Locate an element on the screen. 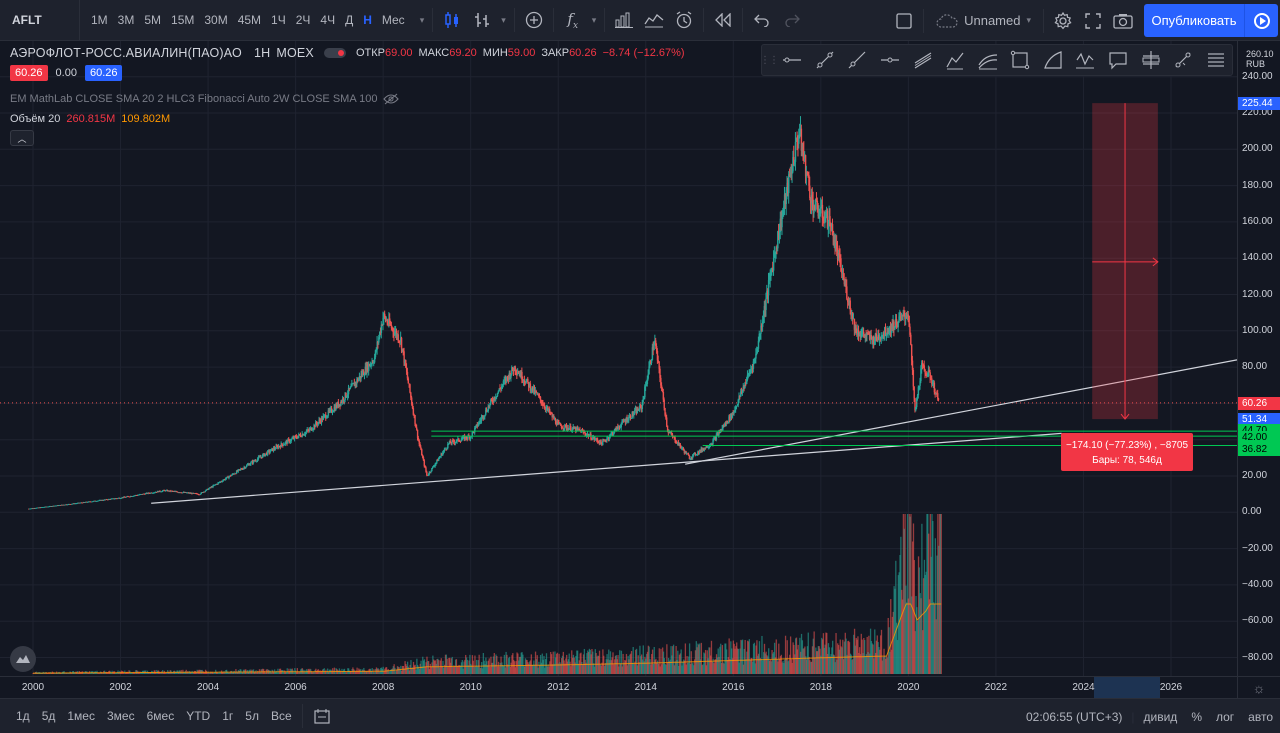  chart-type-dropdown-icon: ▾ is located at coordinates (503, 19).